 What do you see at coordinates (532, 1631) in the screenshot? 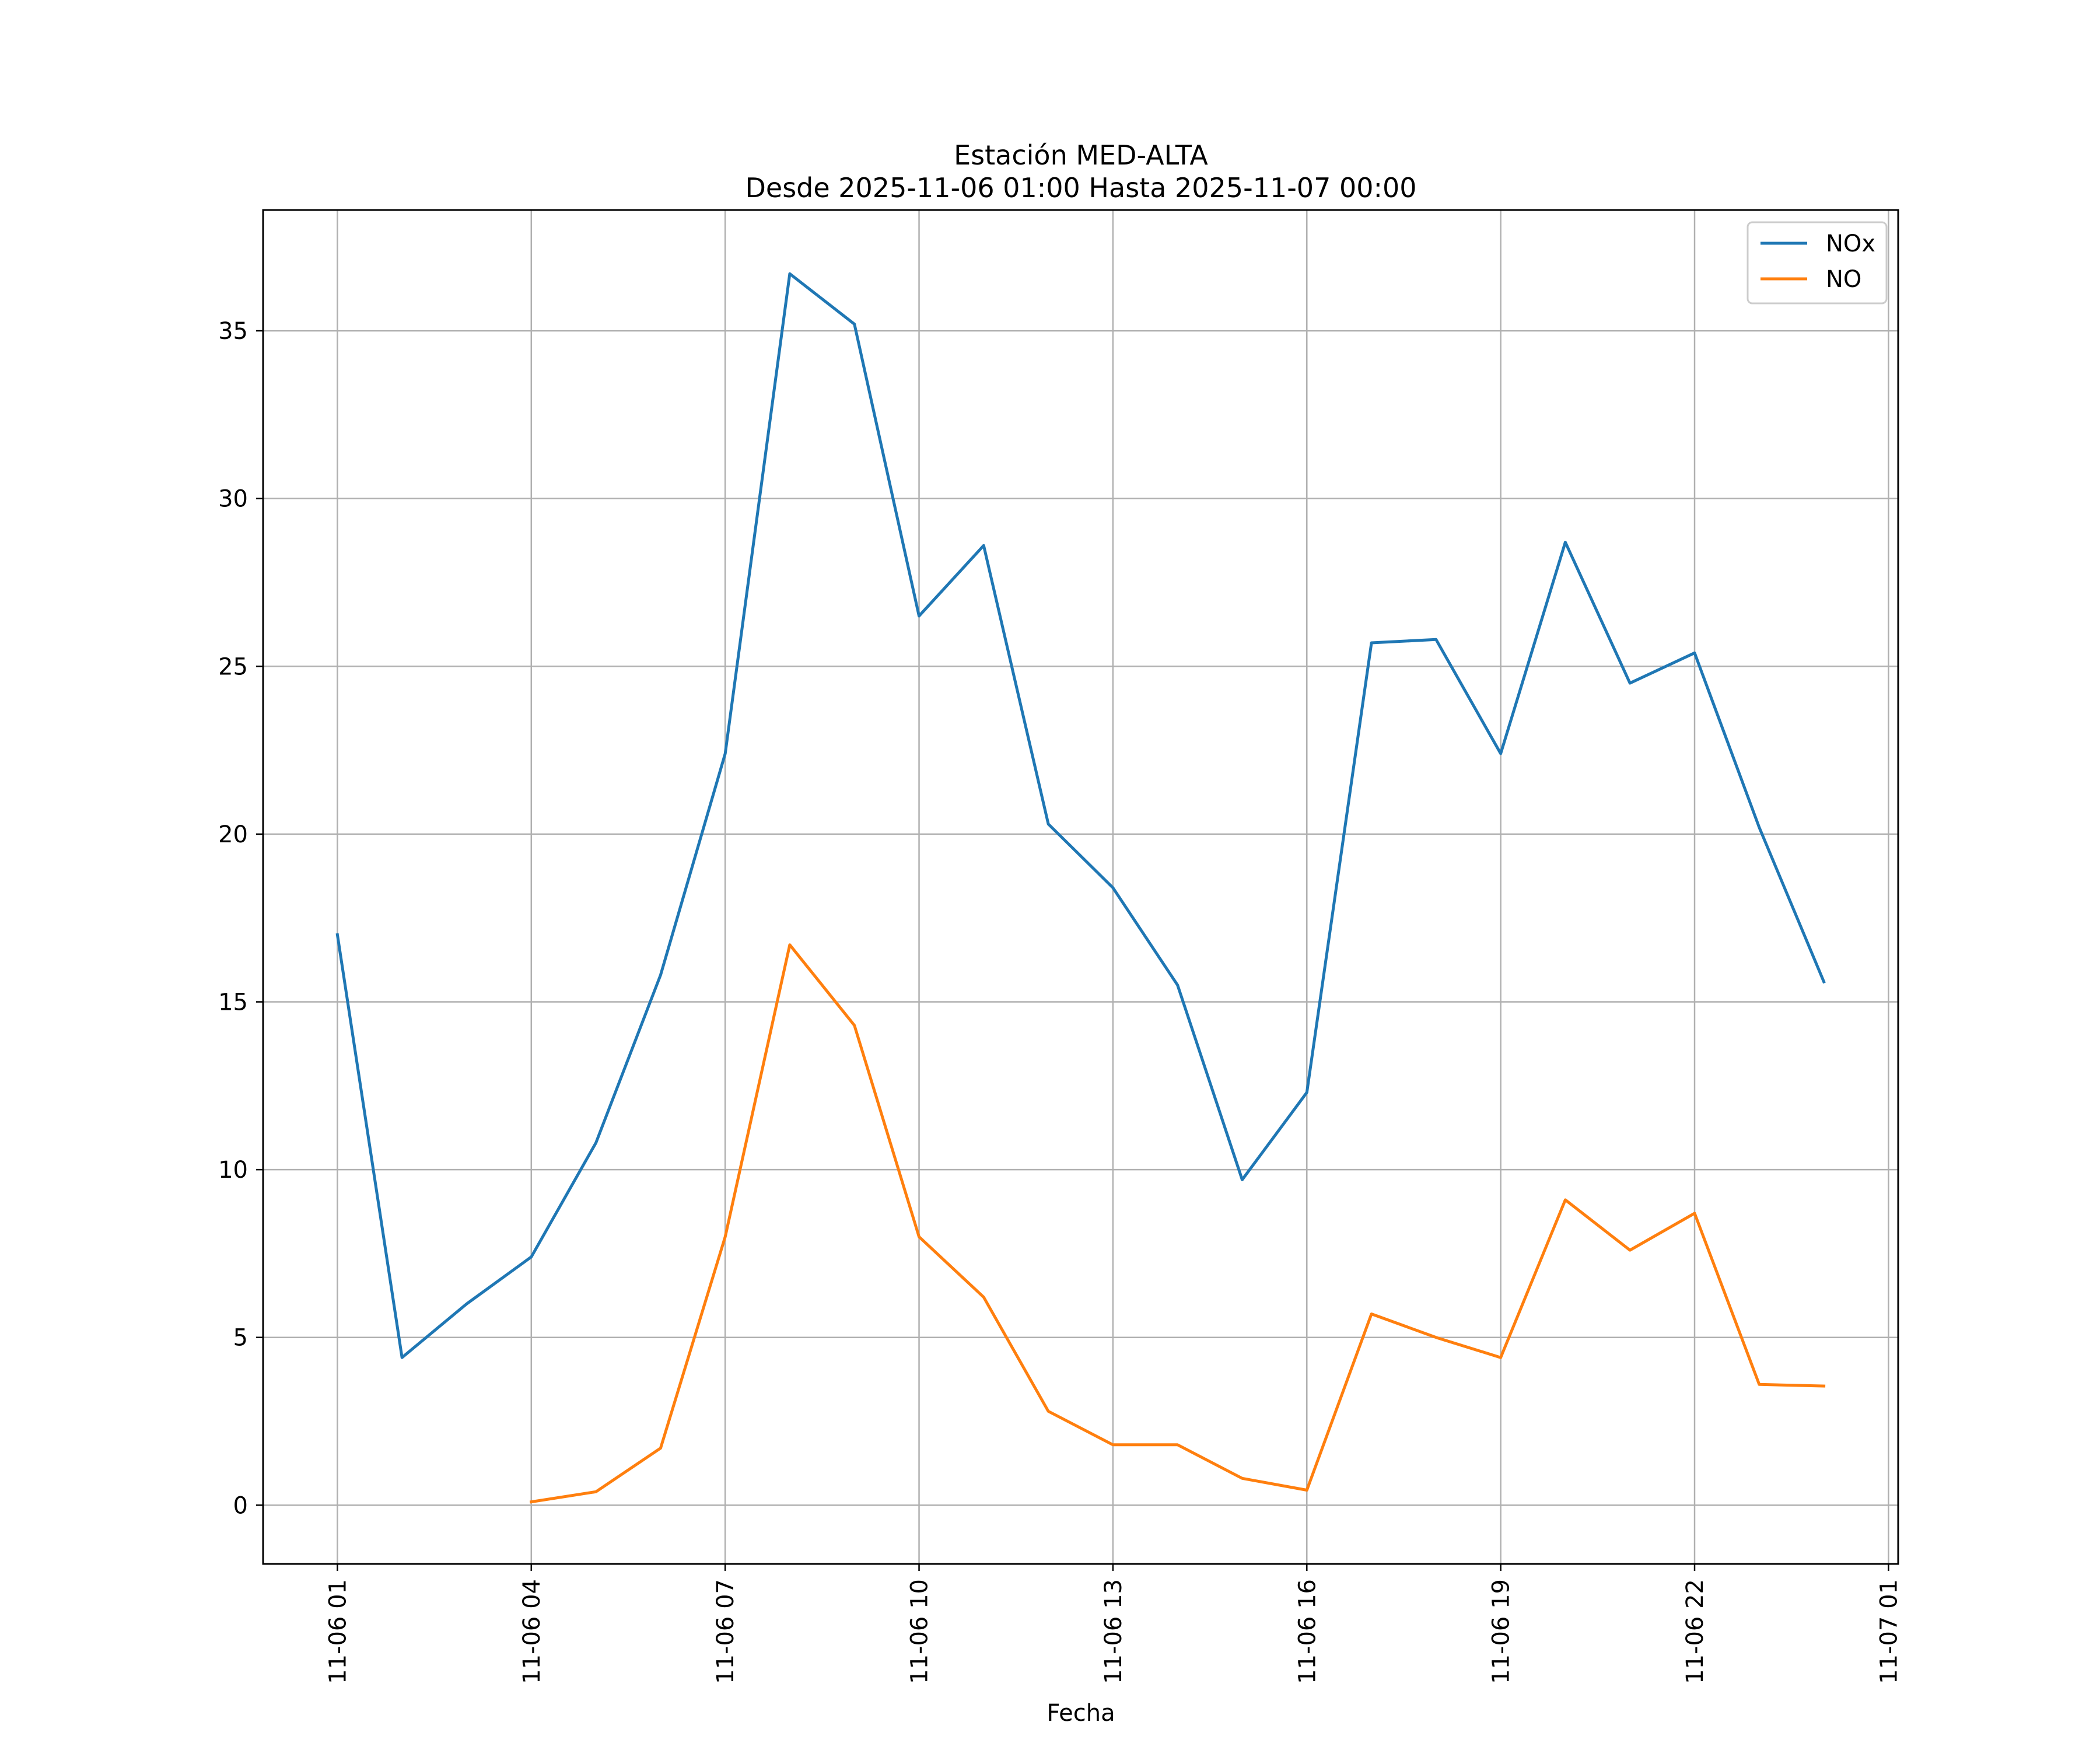
I see `x-tick-label: 11-06 04` at bounding box center [532, 1631].